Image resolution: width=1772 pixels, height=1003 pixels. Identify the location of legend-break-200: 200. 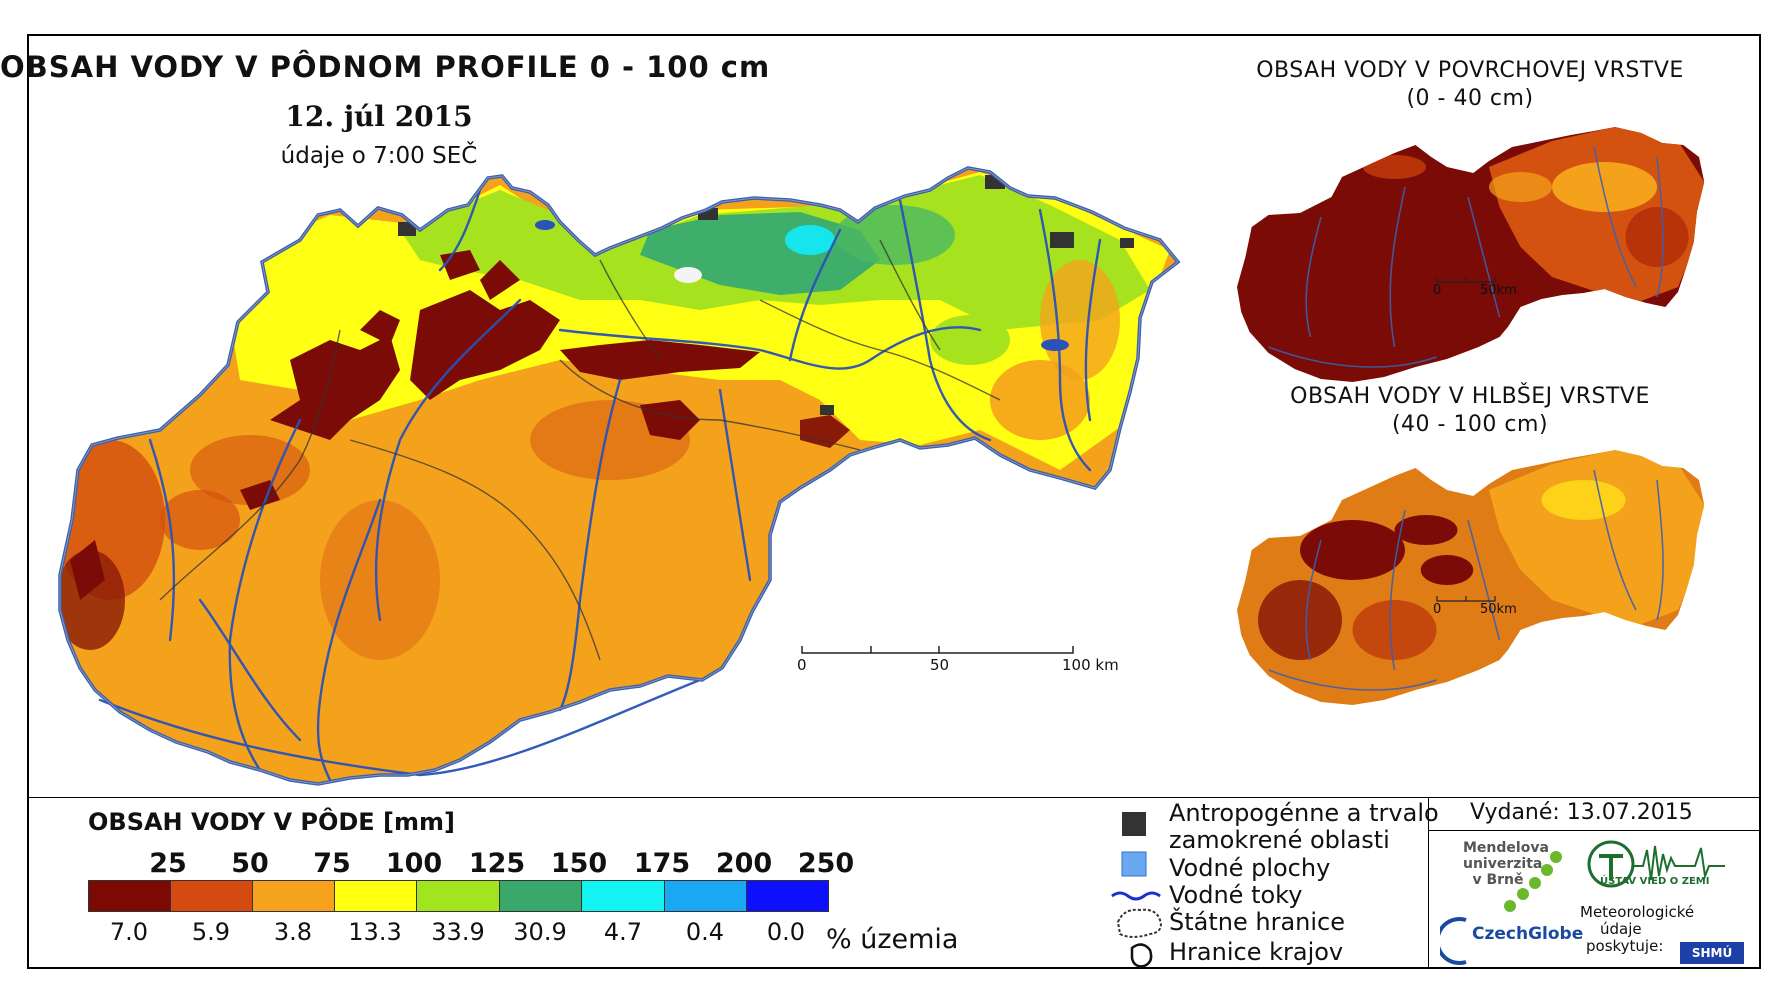
(744, 863).